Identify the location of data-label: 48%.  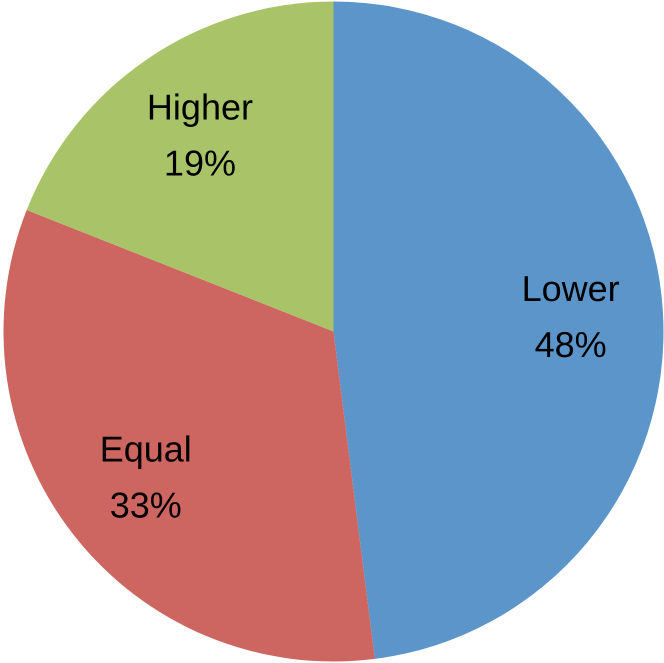
(570, 345).